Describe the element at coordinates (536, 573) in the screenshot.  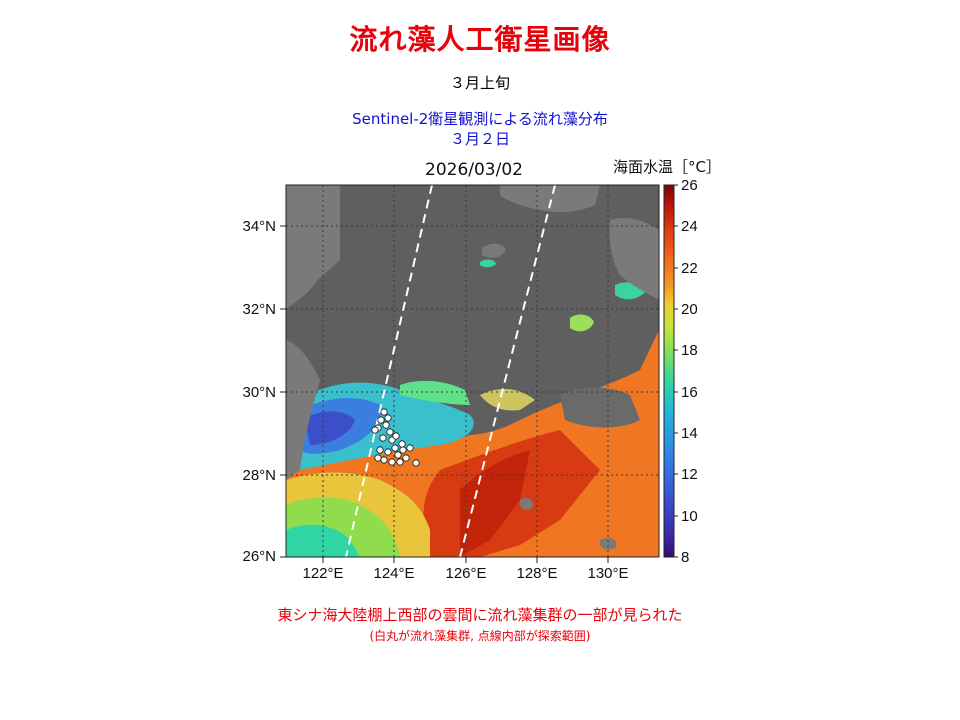
I see `lon-tick-128: 128°E` at that location.